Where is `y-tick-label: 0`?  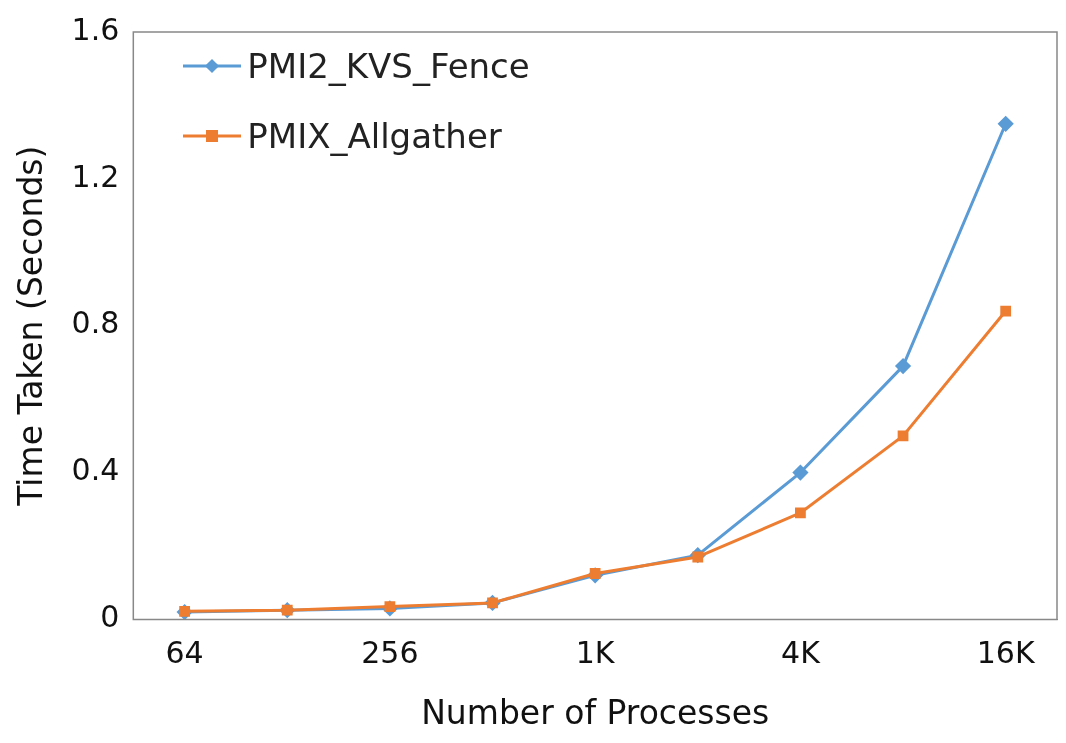 y-tick-label: 0 is located at coordinates (110, 617).